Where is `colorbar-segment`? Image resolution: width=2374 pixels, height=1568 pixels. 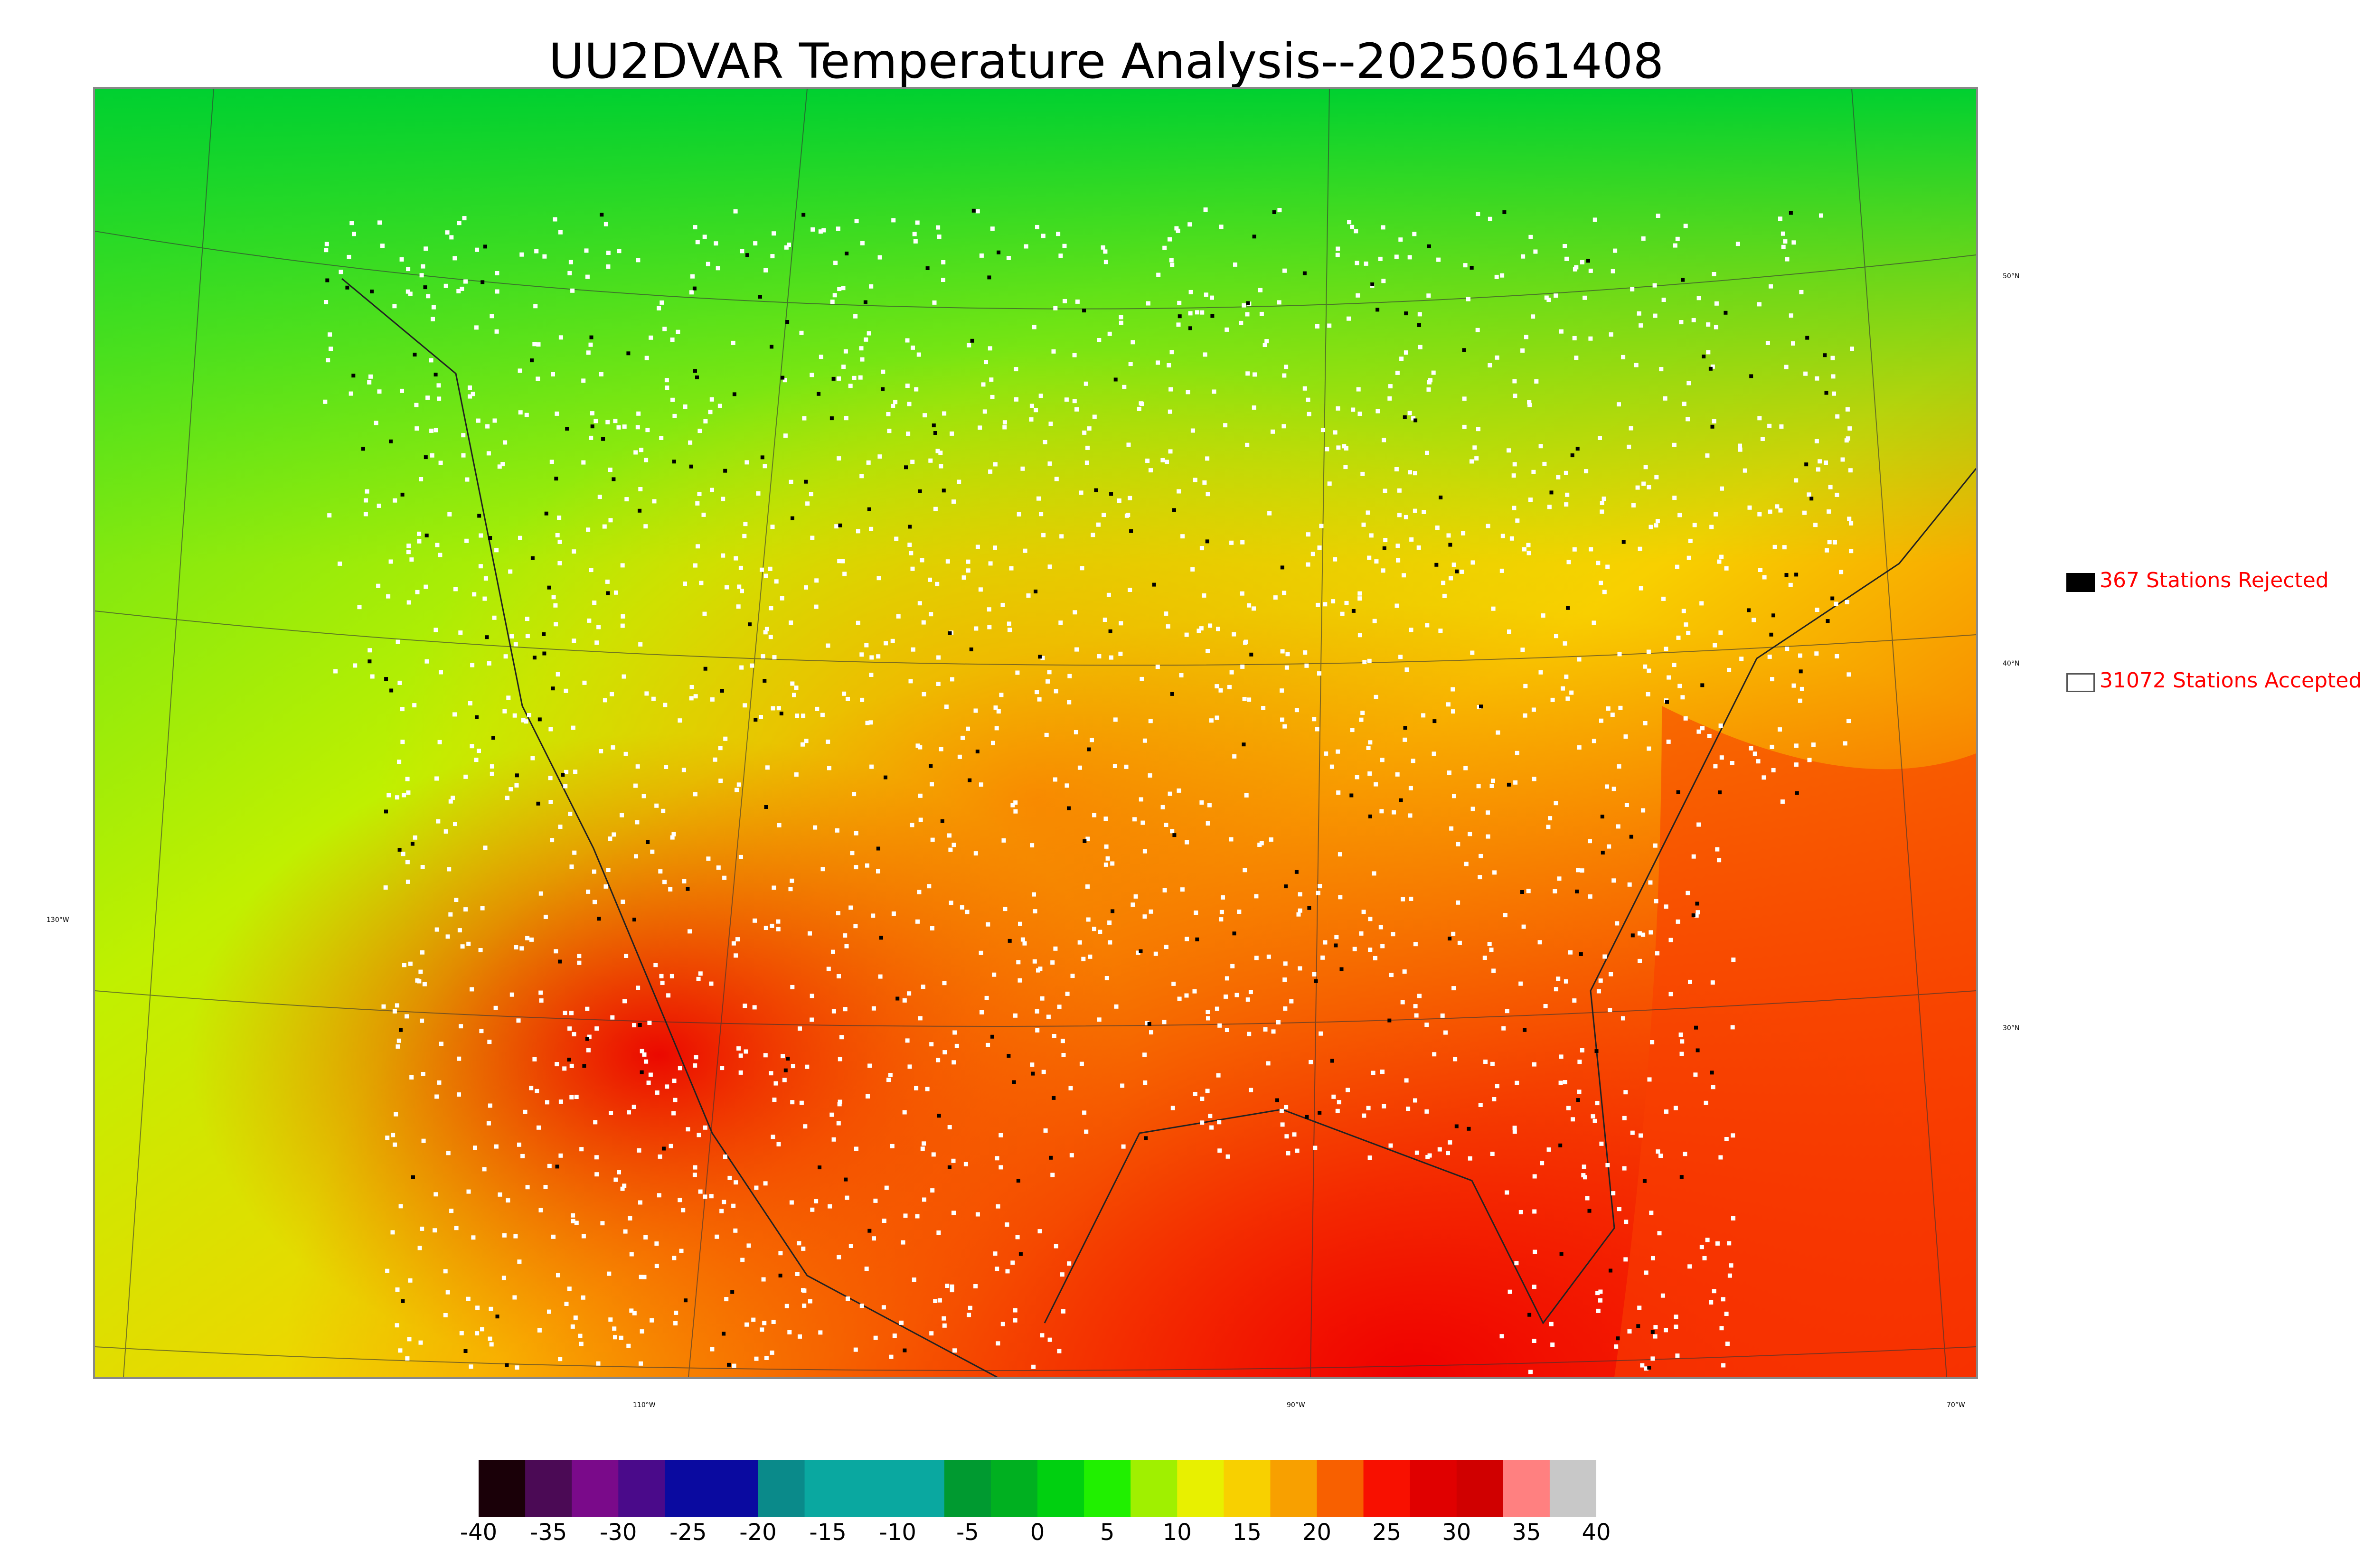 colorbar-segment is located at coordinates (1201, 1489).